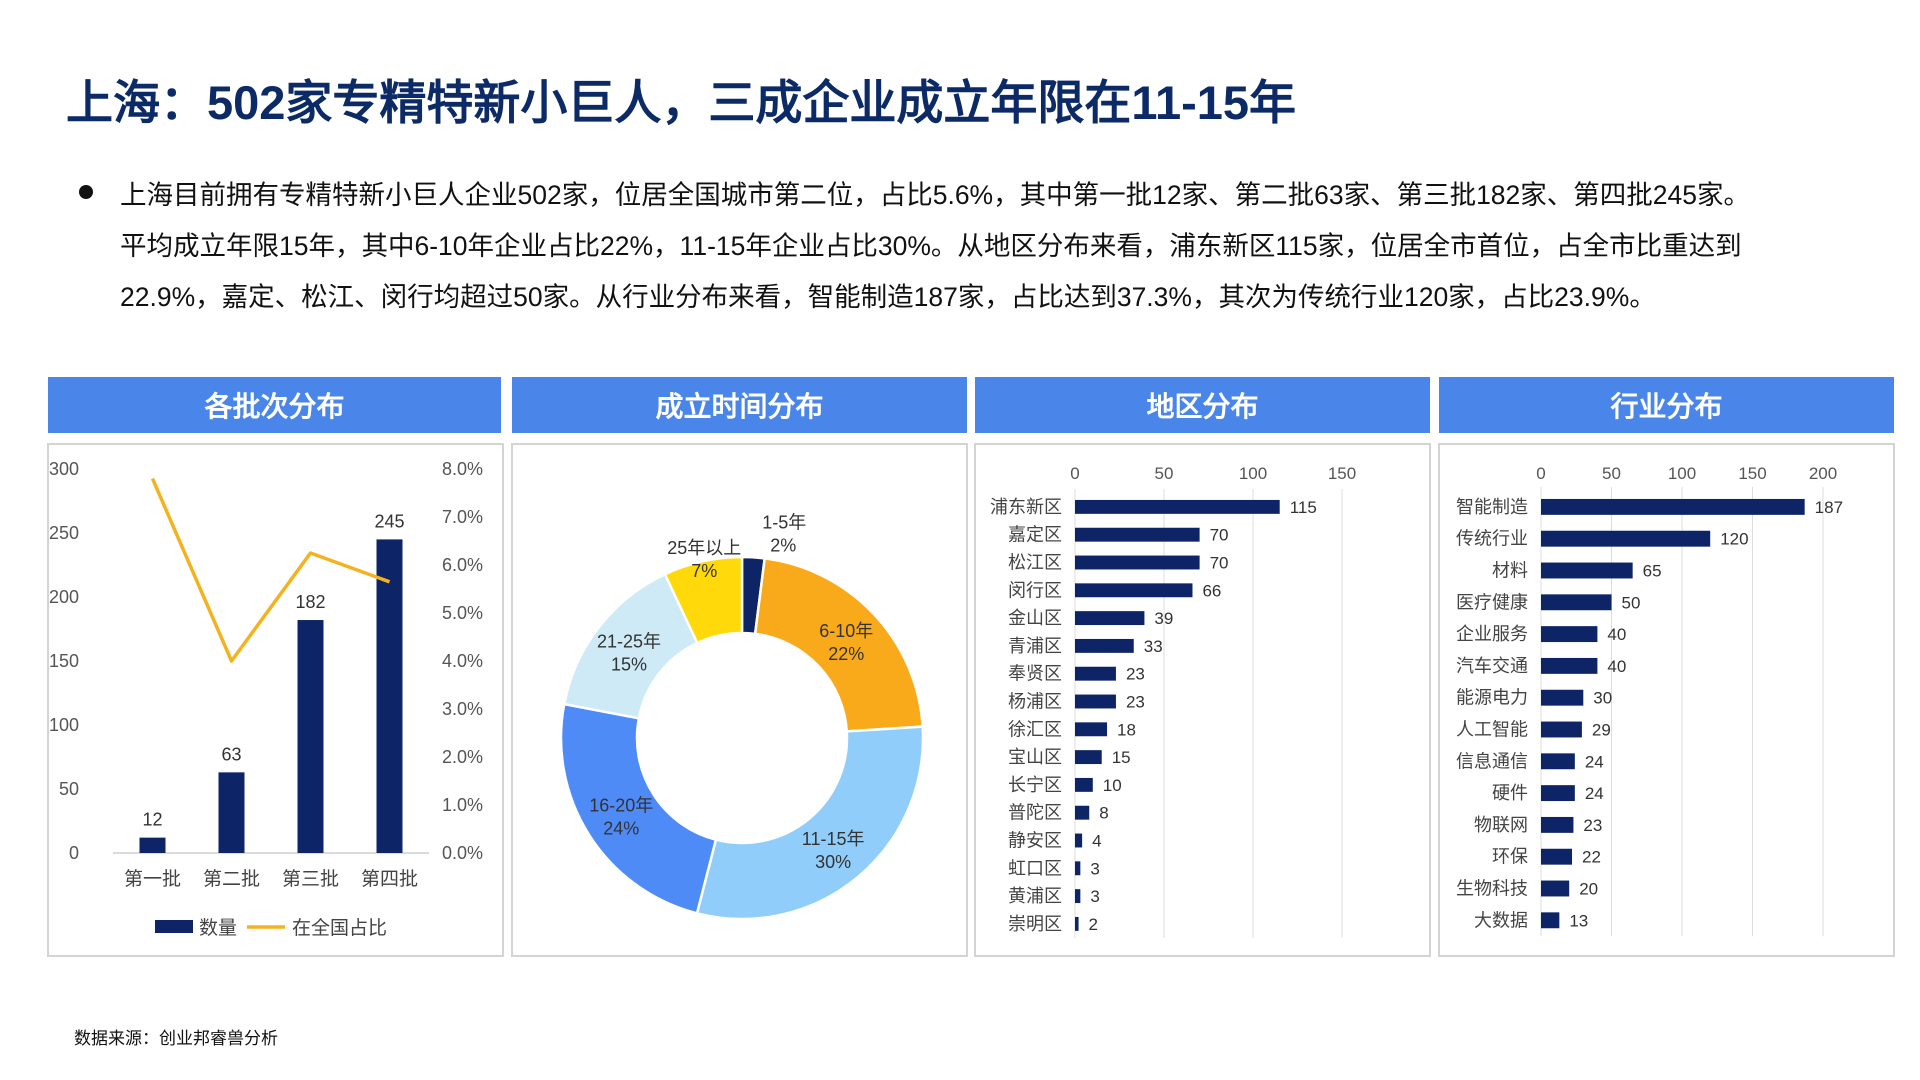  What do you see at coordinates (1035, 590) in the screenshot?
I see `category-label: 闵行区` at bounding box center [1035, 590].